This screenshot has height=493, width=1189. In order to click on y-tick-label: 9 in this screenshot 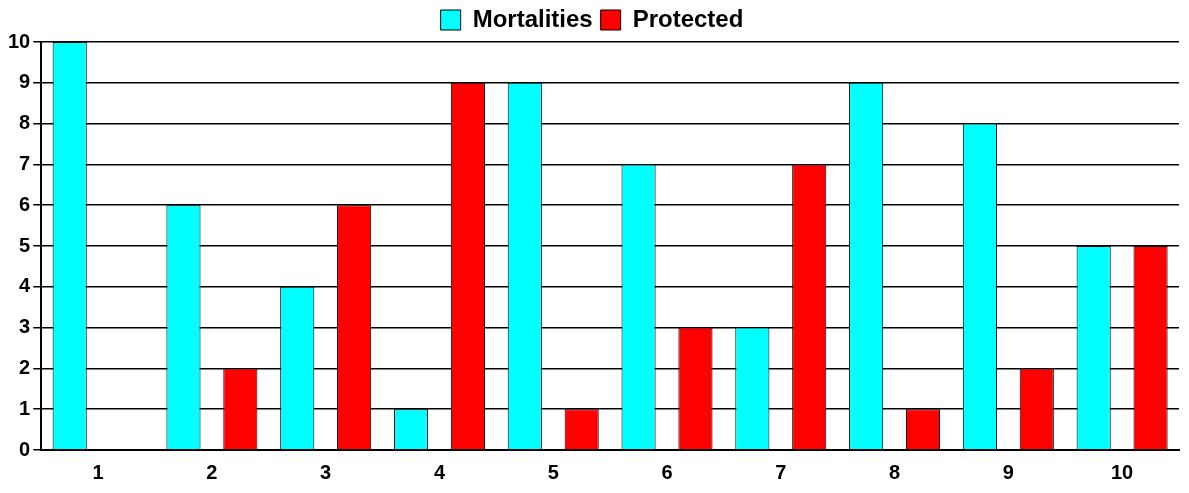, I will do `click(25, 81)`.